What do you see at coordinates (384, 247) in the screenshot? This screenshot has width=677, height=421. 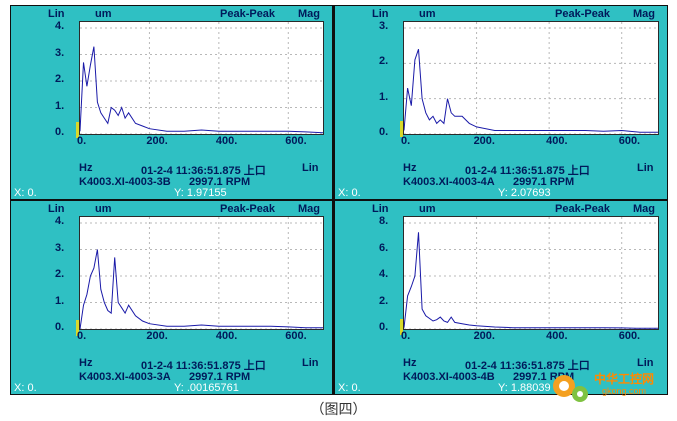 I see `y-tick-label: 6.` at bounding box center [384, 247].